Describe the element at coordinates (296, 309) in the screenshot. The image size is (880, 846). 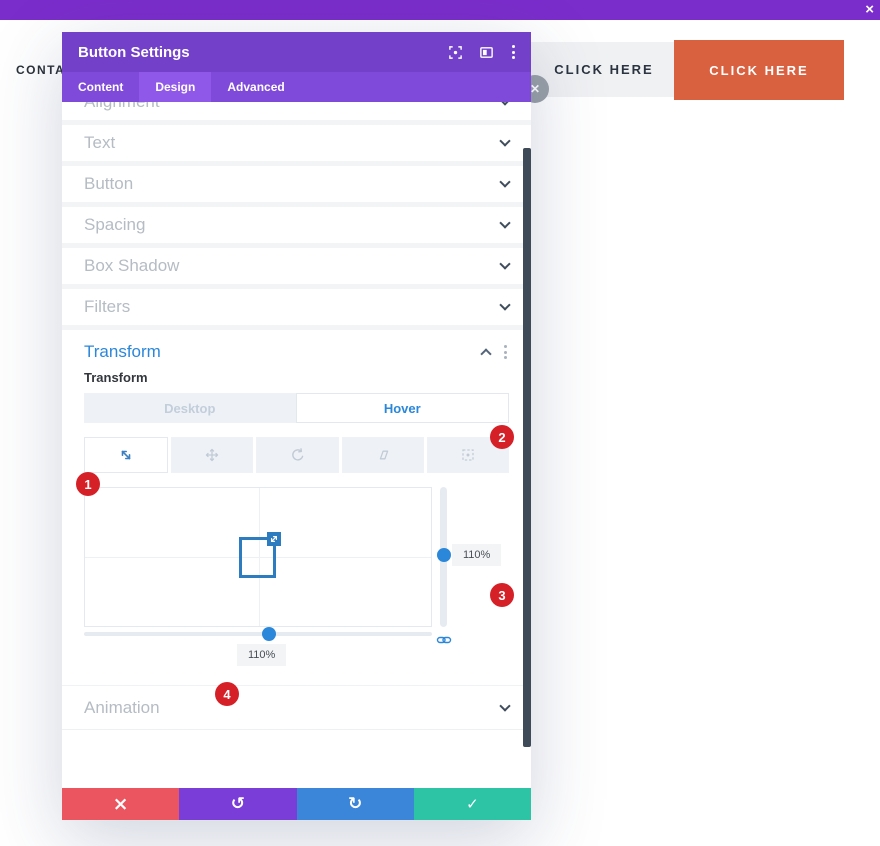
I see `section-filters: Filters` at that location.